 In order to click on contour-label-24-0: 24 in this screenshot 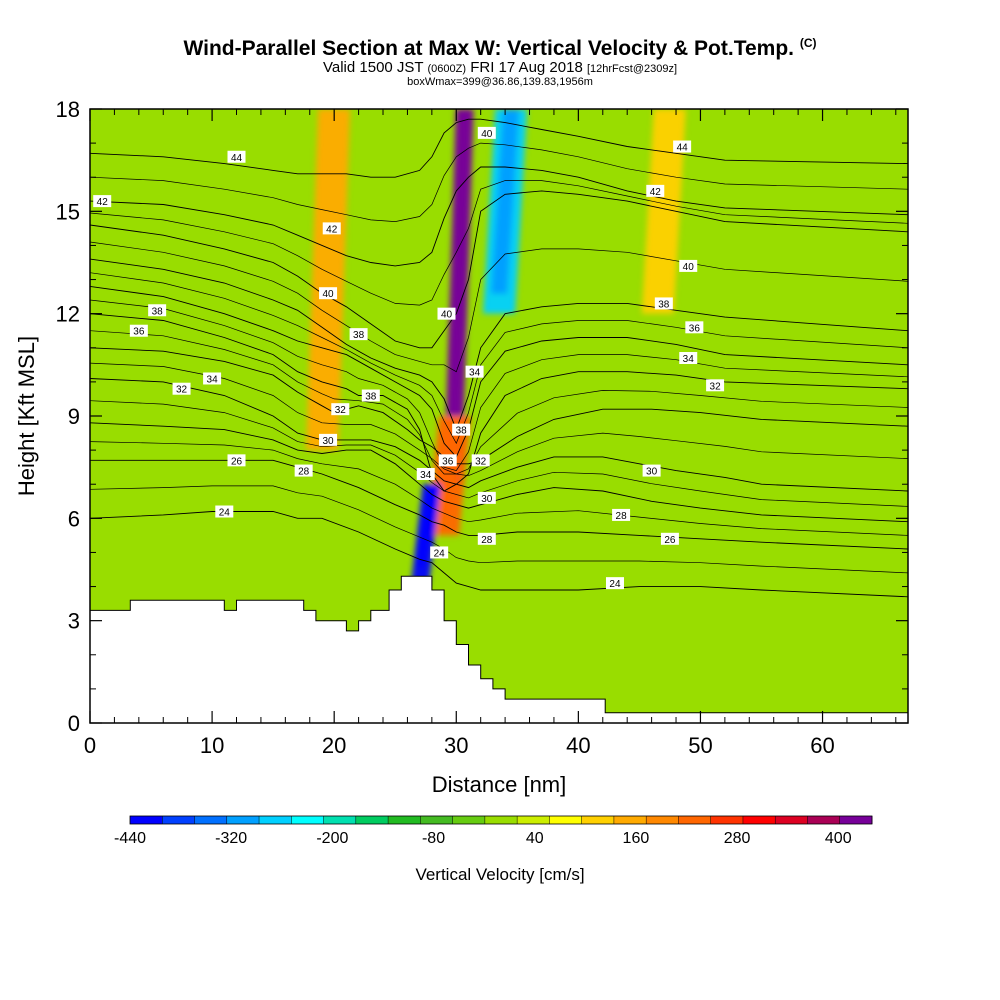, I will do `click(224, 512)`.